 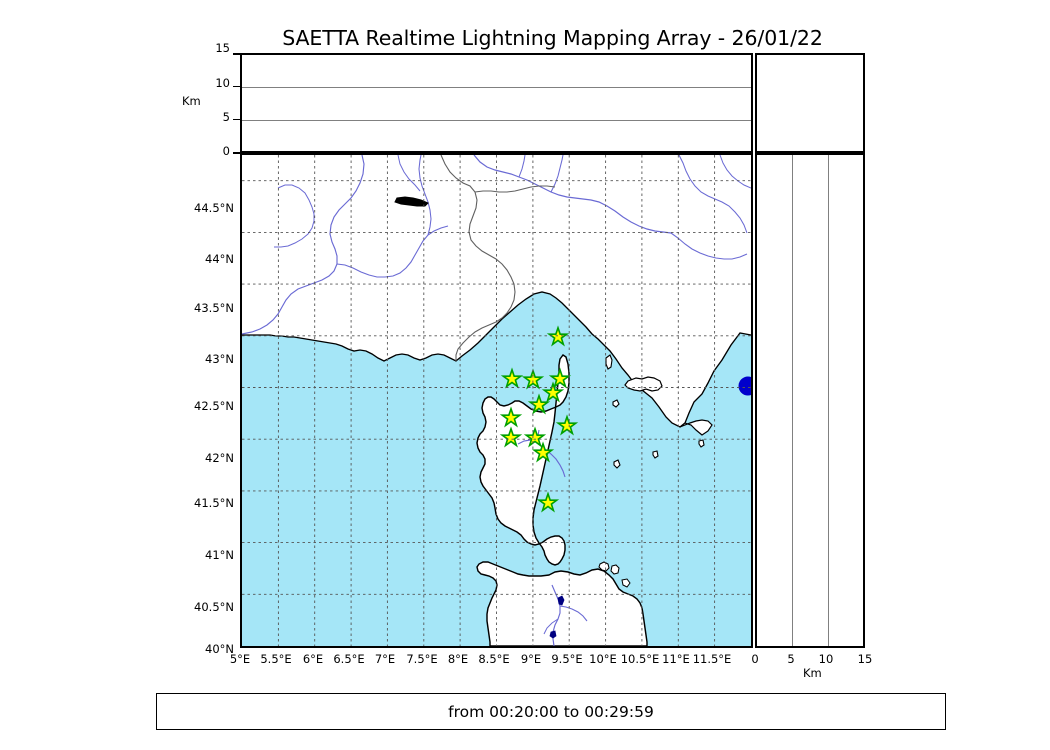 What do you see at coordinates (385, 659) in the screenshot?
I see `map-xtick-7: 7°E` at bounding box center [385, 659].